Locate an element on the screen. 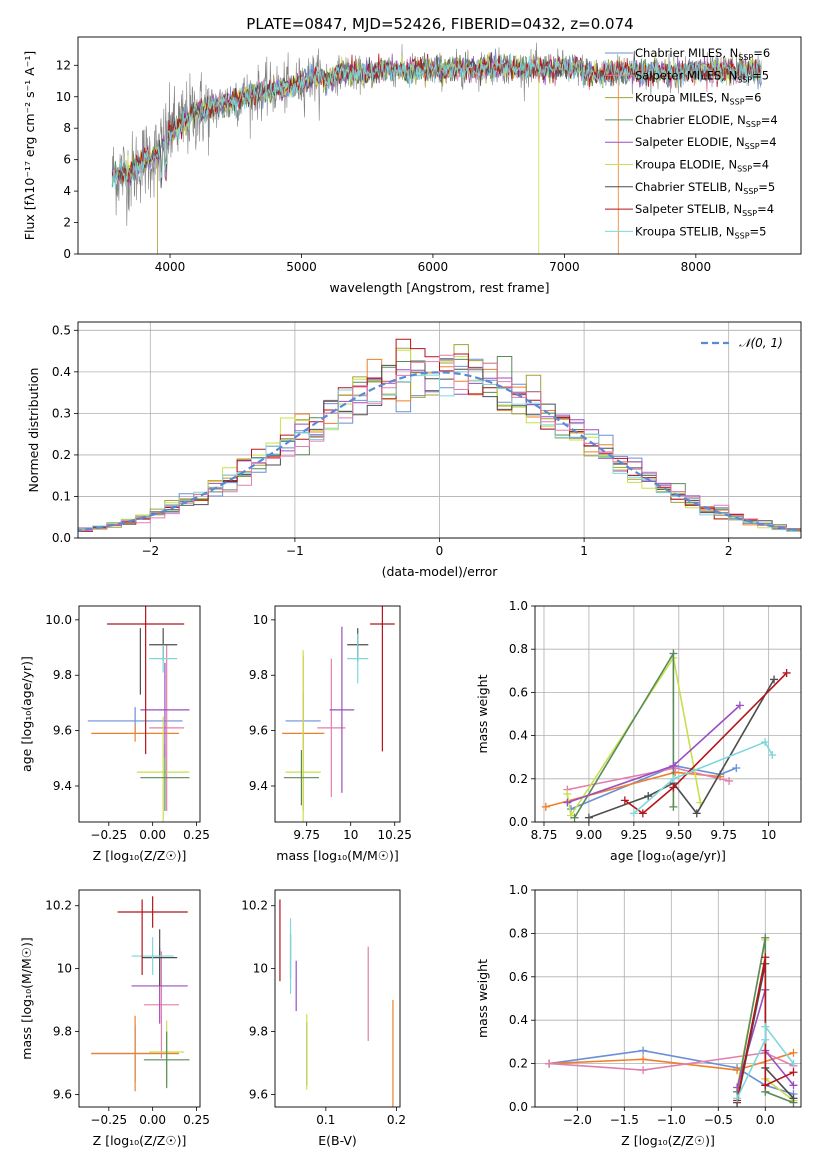 The height and width of the screenshot is (1170, 819). legend-entry-label: Kroupa MILES, NSSP=6 is located at coordinates (698, 99).